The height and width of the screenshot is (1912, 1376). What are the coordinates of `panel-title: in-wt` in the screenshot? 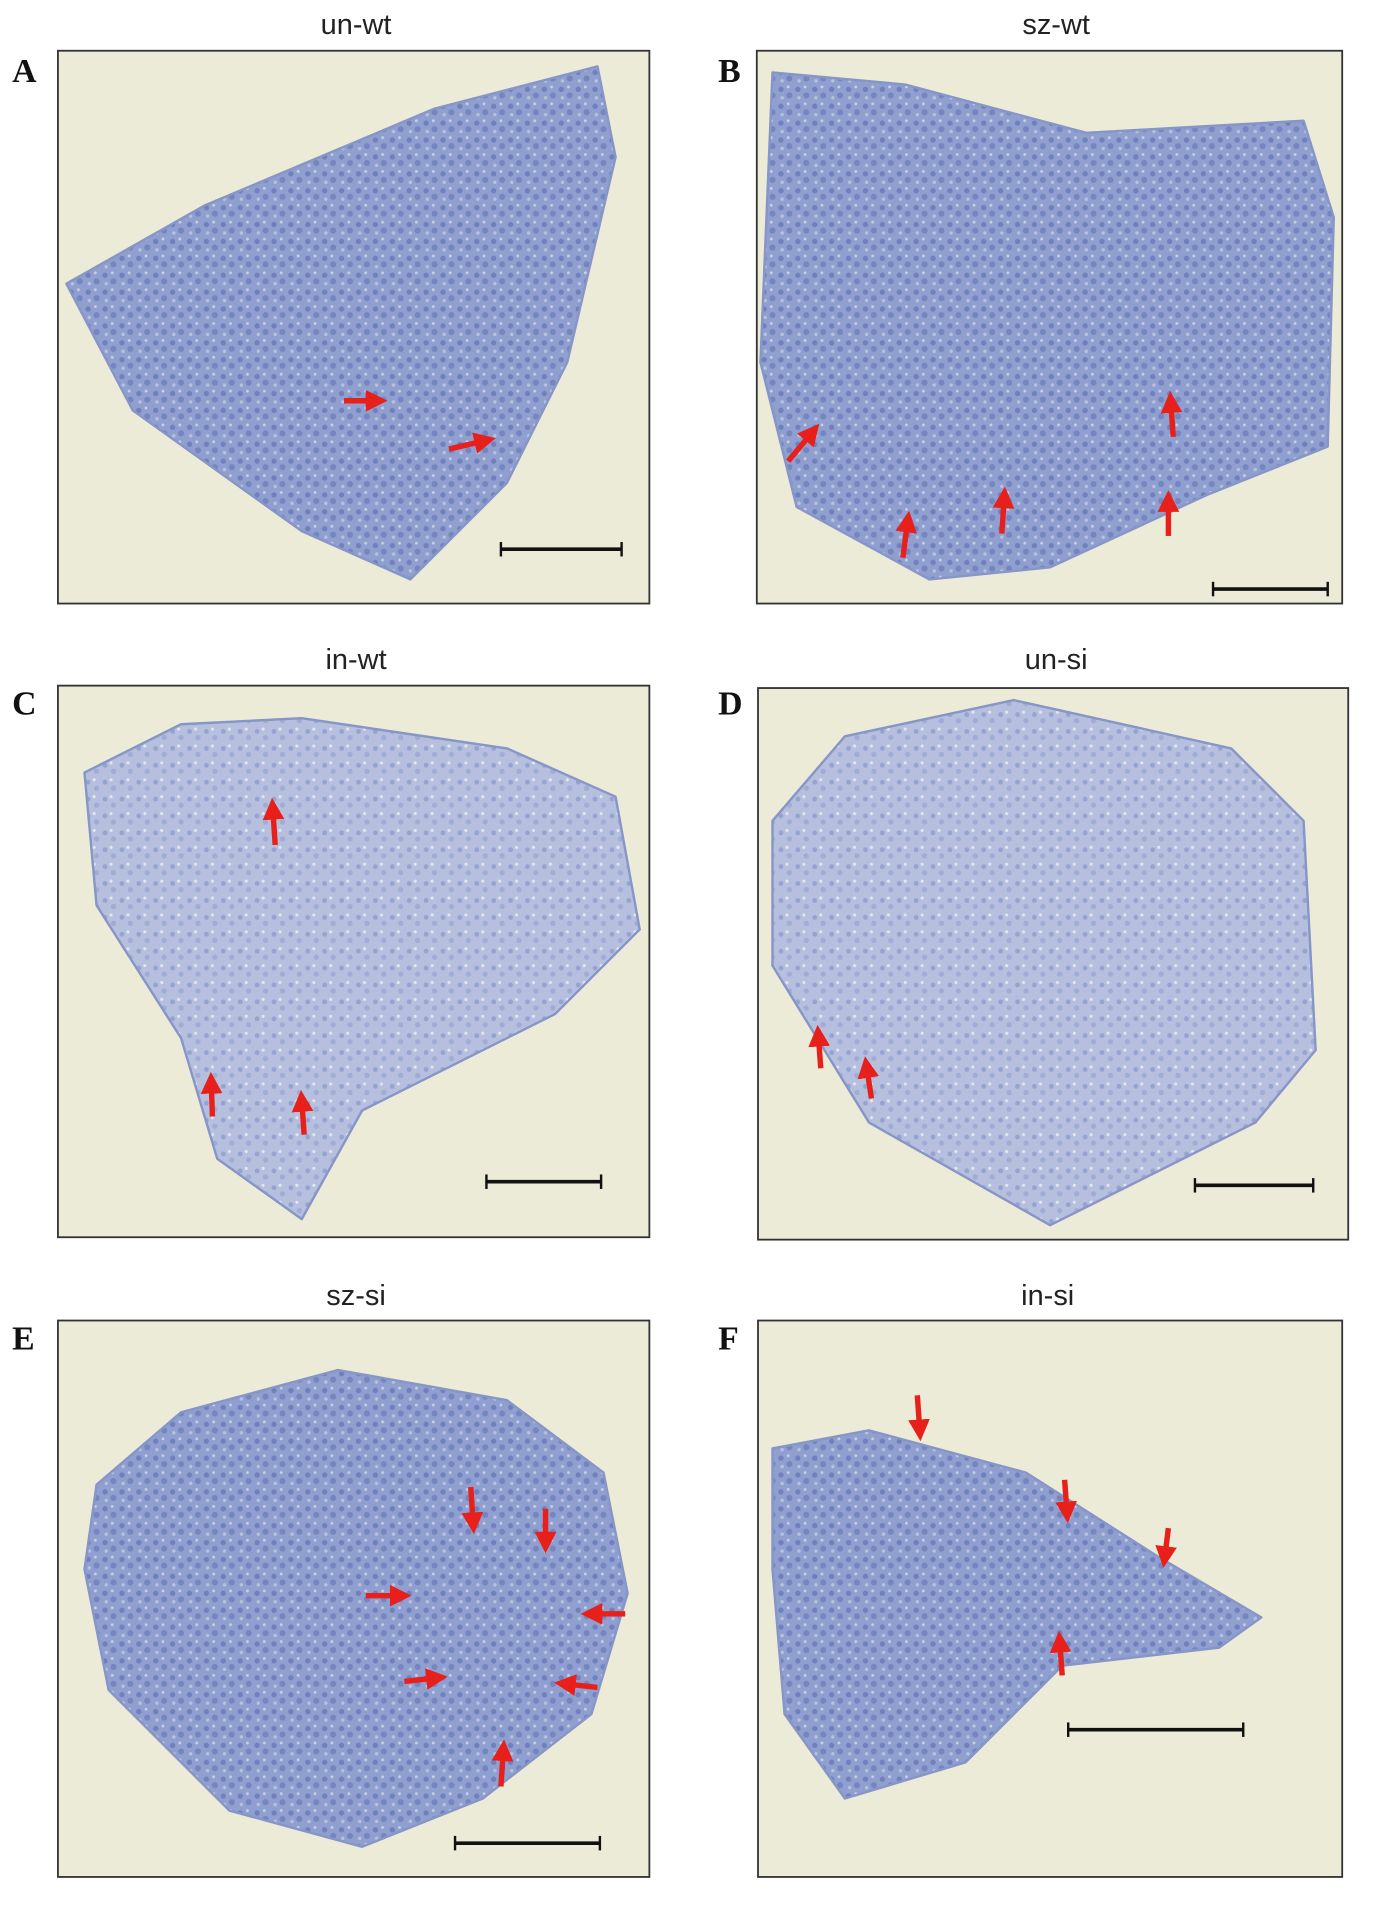 It's located at (355, 660).